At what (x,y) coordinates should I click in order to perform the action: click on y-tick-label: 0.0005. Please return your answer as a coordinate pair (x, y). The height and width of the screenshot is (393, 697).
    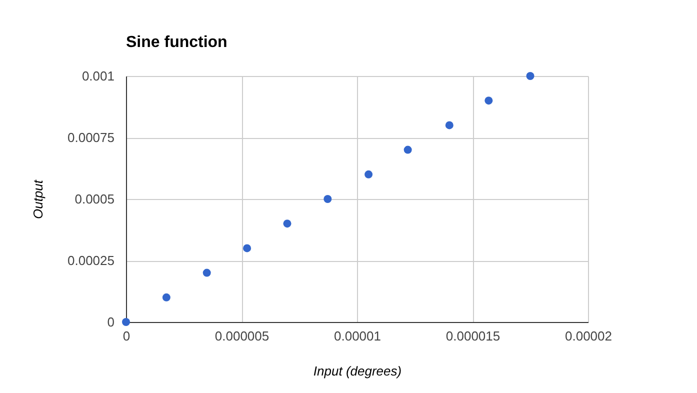
    Looking at the image, I should click on (94, 199).